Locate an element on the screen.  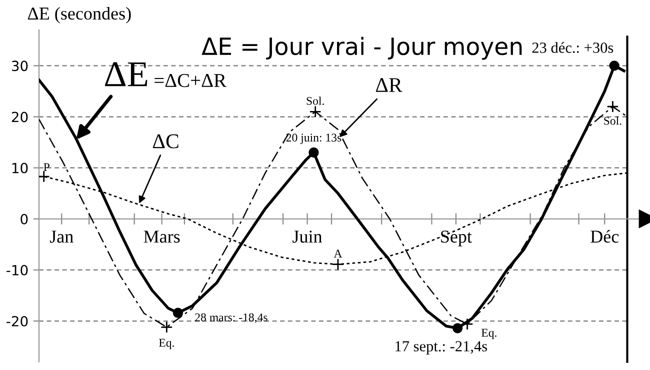
annotation: 20 juin: 13s is located at coordinates (314, 139).